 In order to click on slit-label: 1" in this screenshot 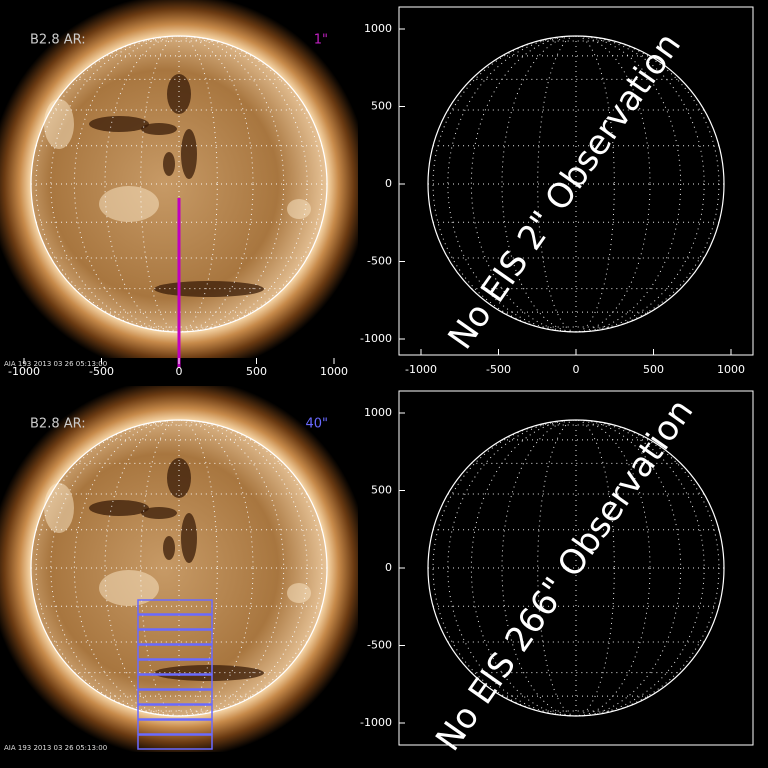, I will do `click(321, 40)`.